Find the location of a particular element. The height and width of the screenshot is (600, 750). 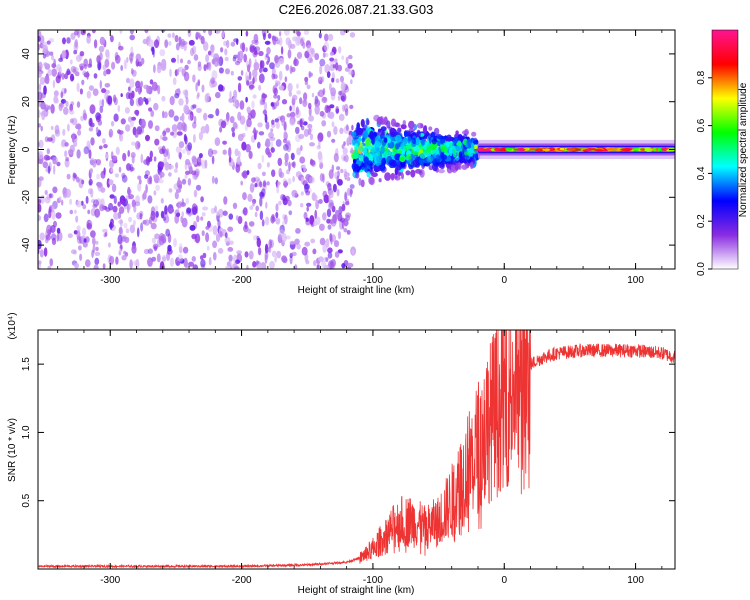

x-tick-label: 0 is located at coordinates (504, 280).